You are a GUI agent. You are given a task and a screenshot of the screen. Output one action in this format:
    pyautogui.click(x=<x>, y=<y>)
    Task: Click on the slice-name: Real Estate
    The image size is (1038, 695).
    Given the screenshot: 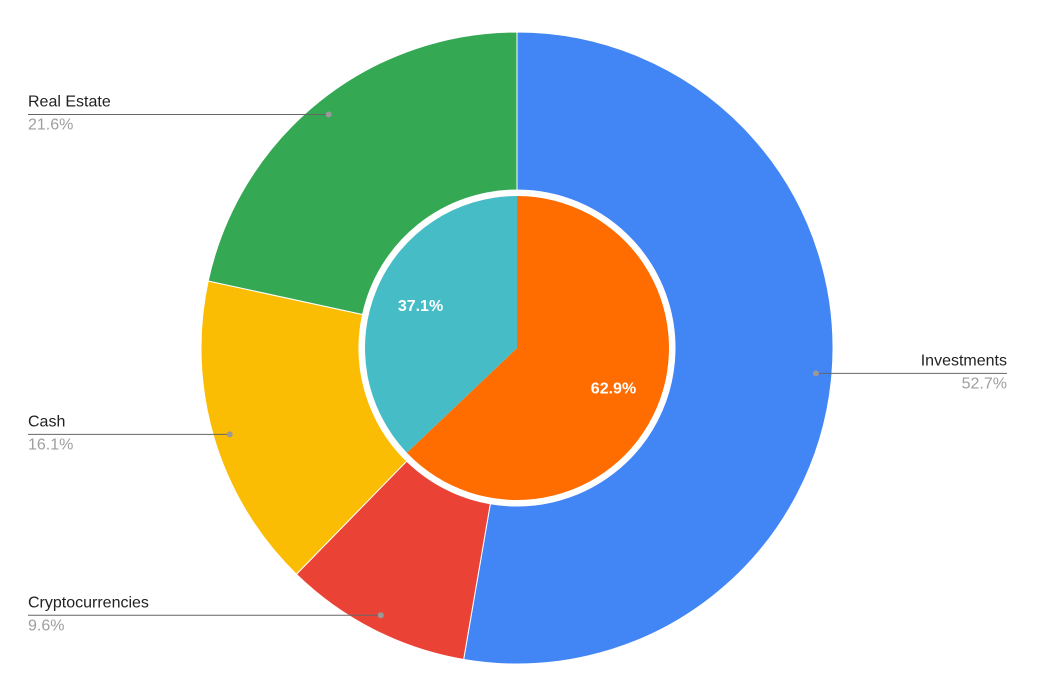 What is the action you would take?
    pyautogui.click(x=69, y=102)
    